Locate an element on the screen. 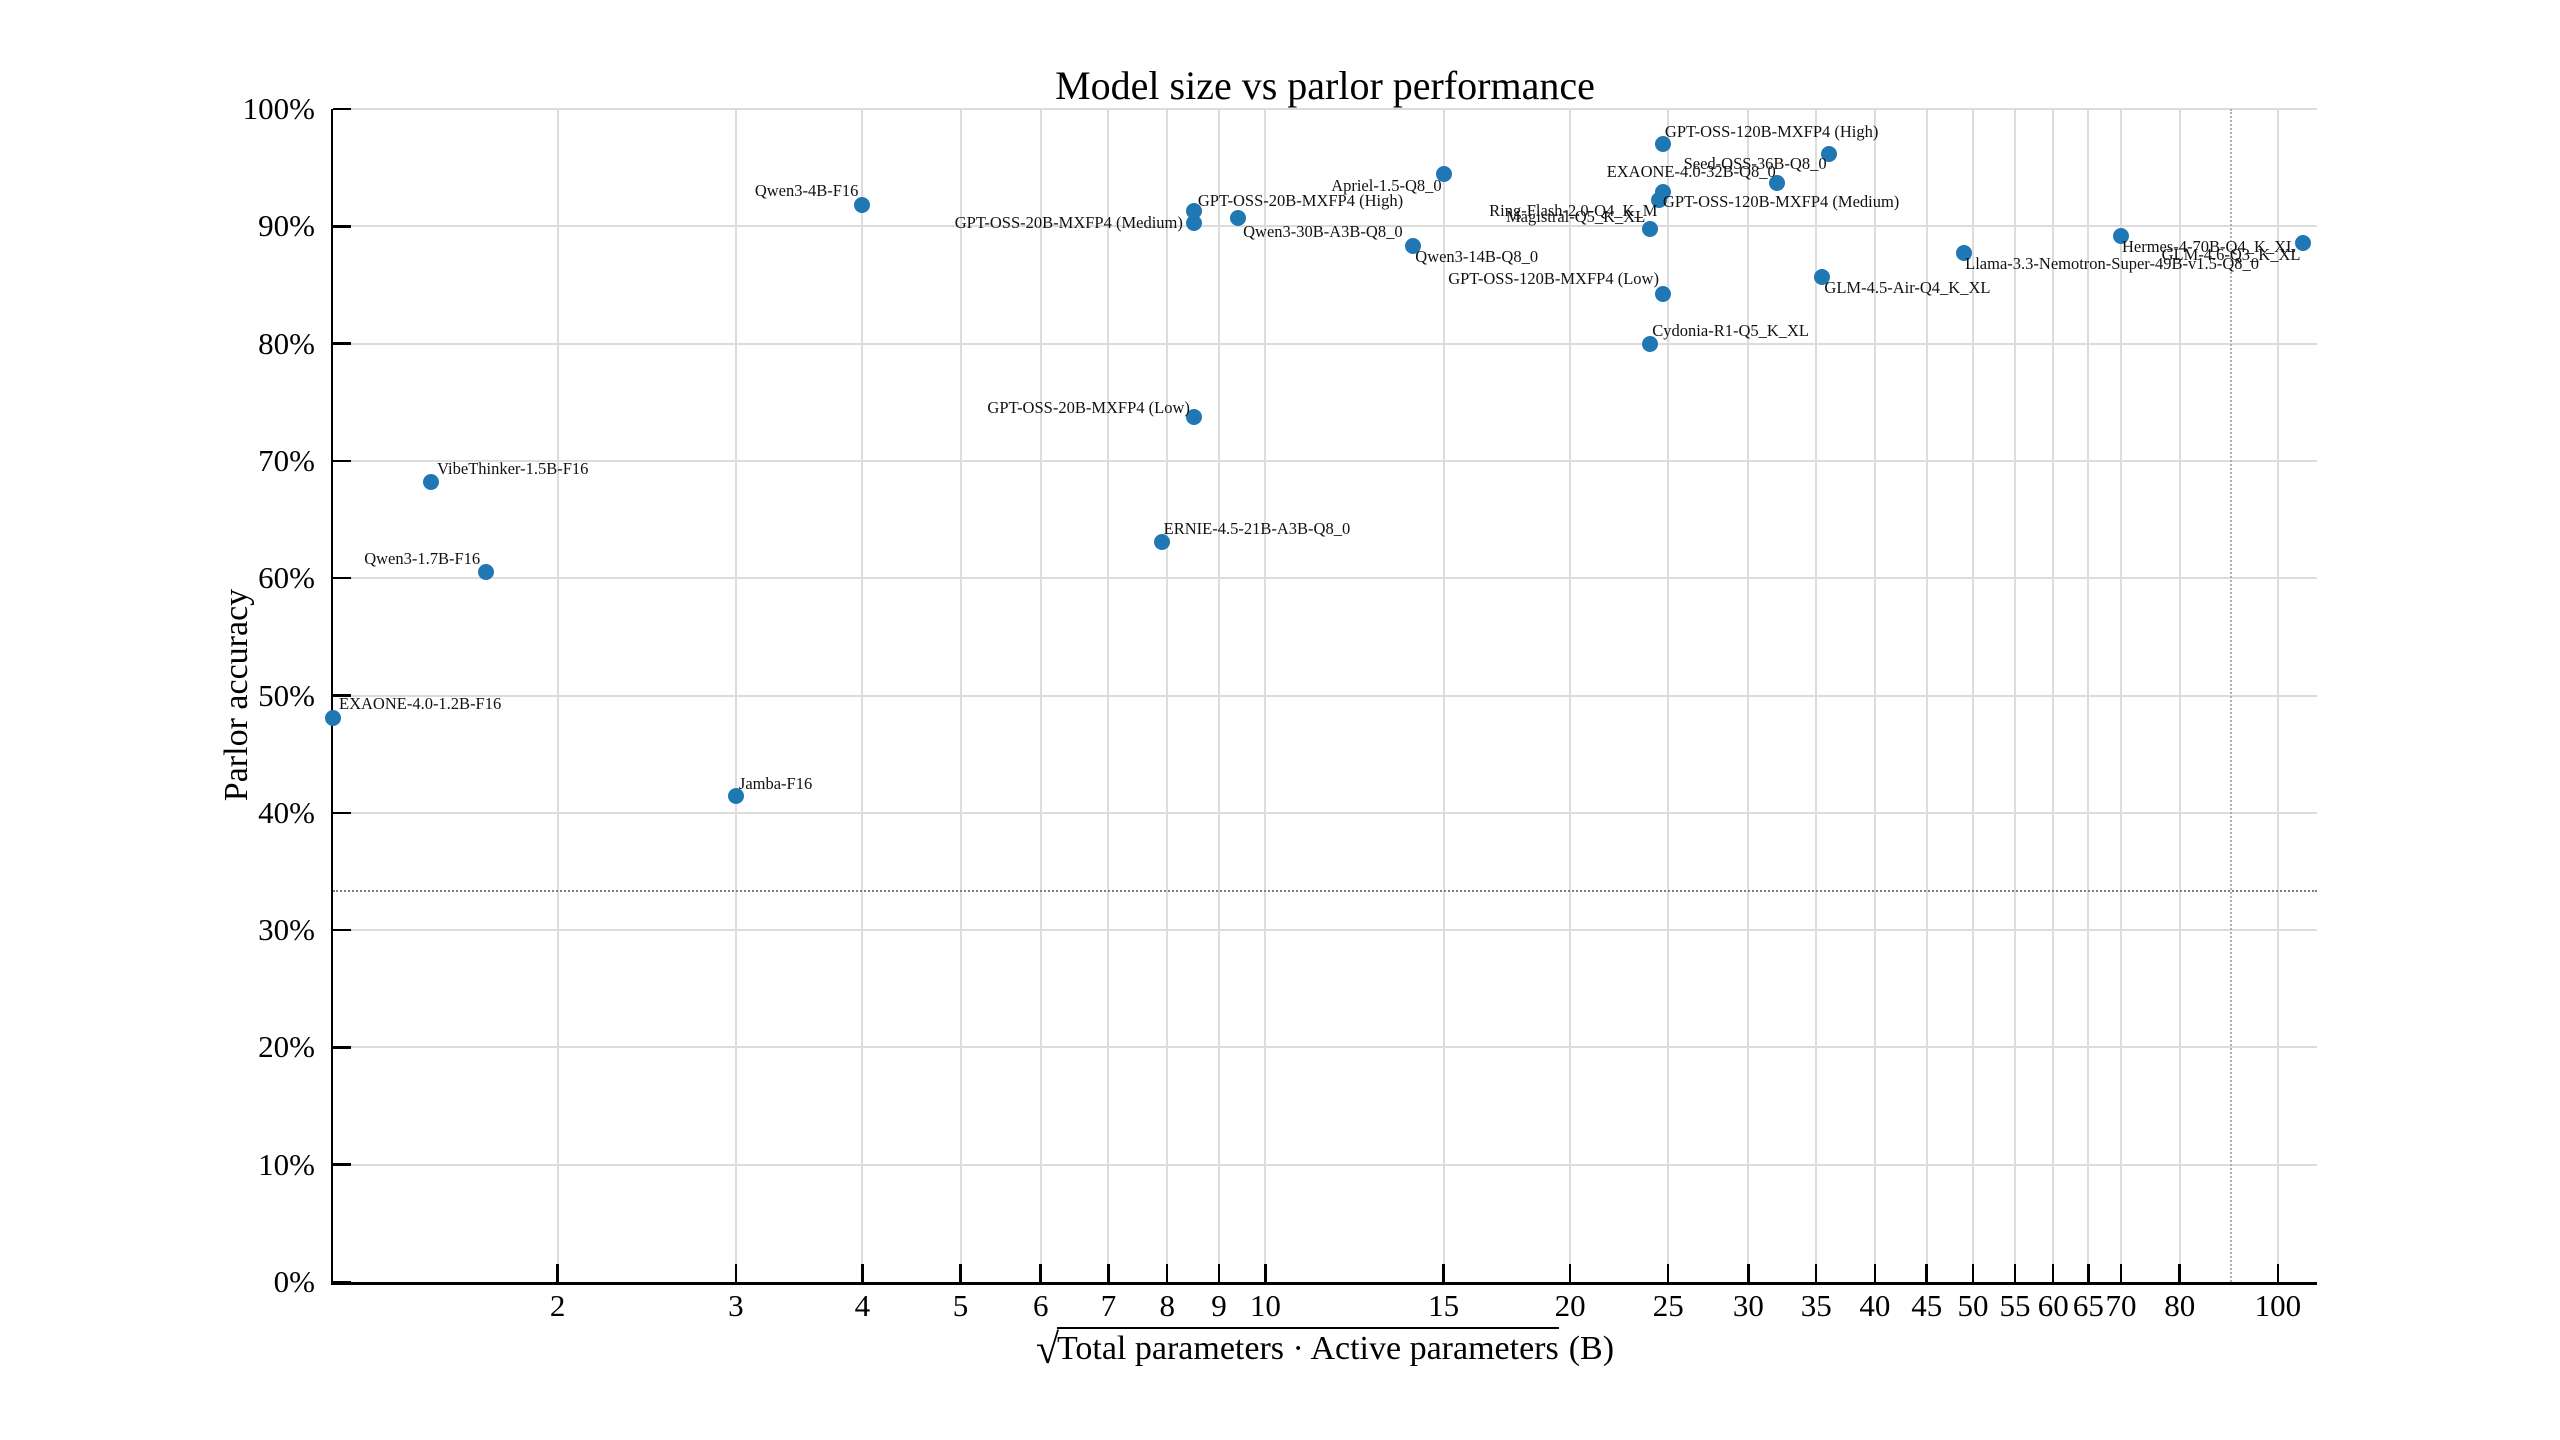 The height and width of the screenshot is (1440, 2560). data-point-label: GPT-OSS-120B-MXFP4 (Low) is located at coordinates (1553, 279).